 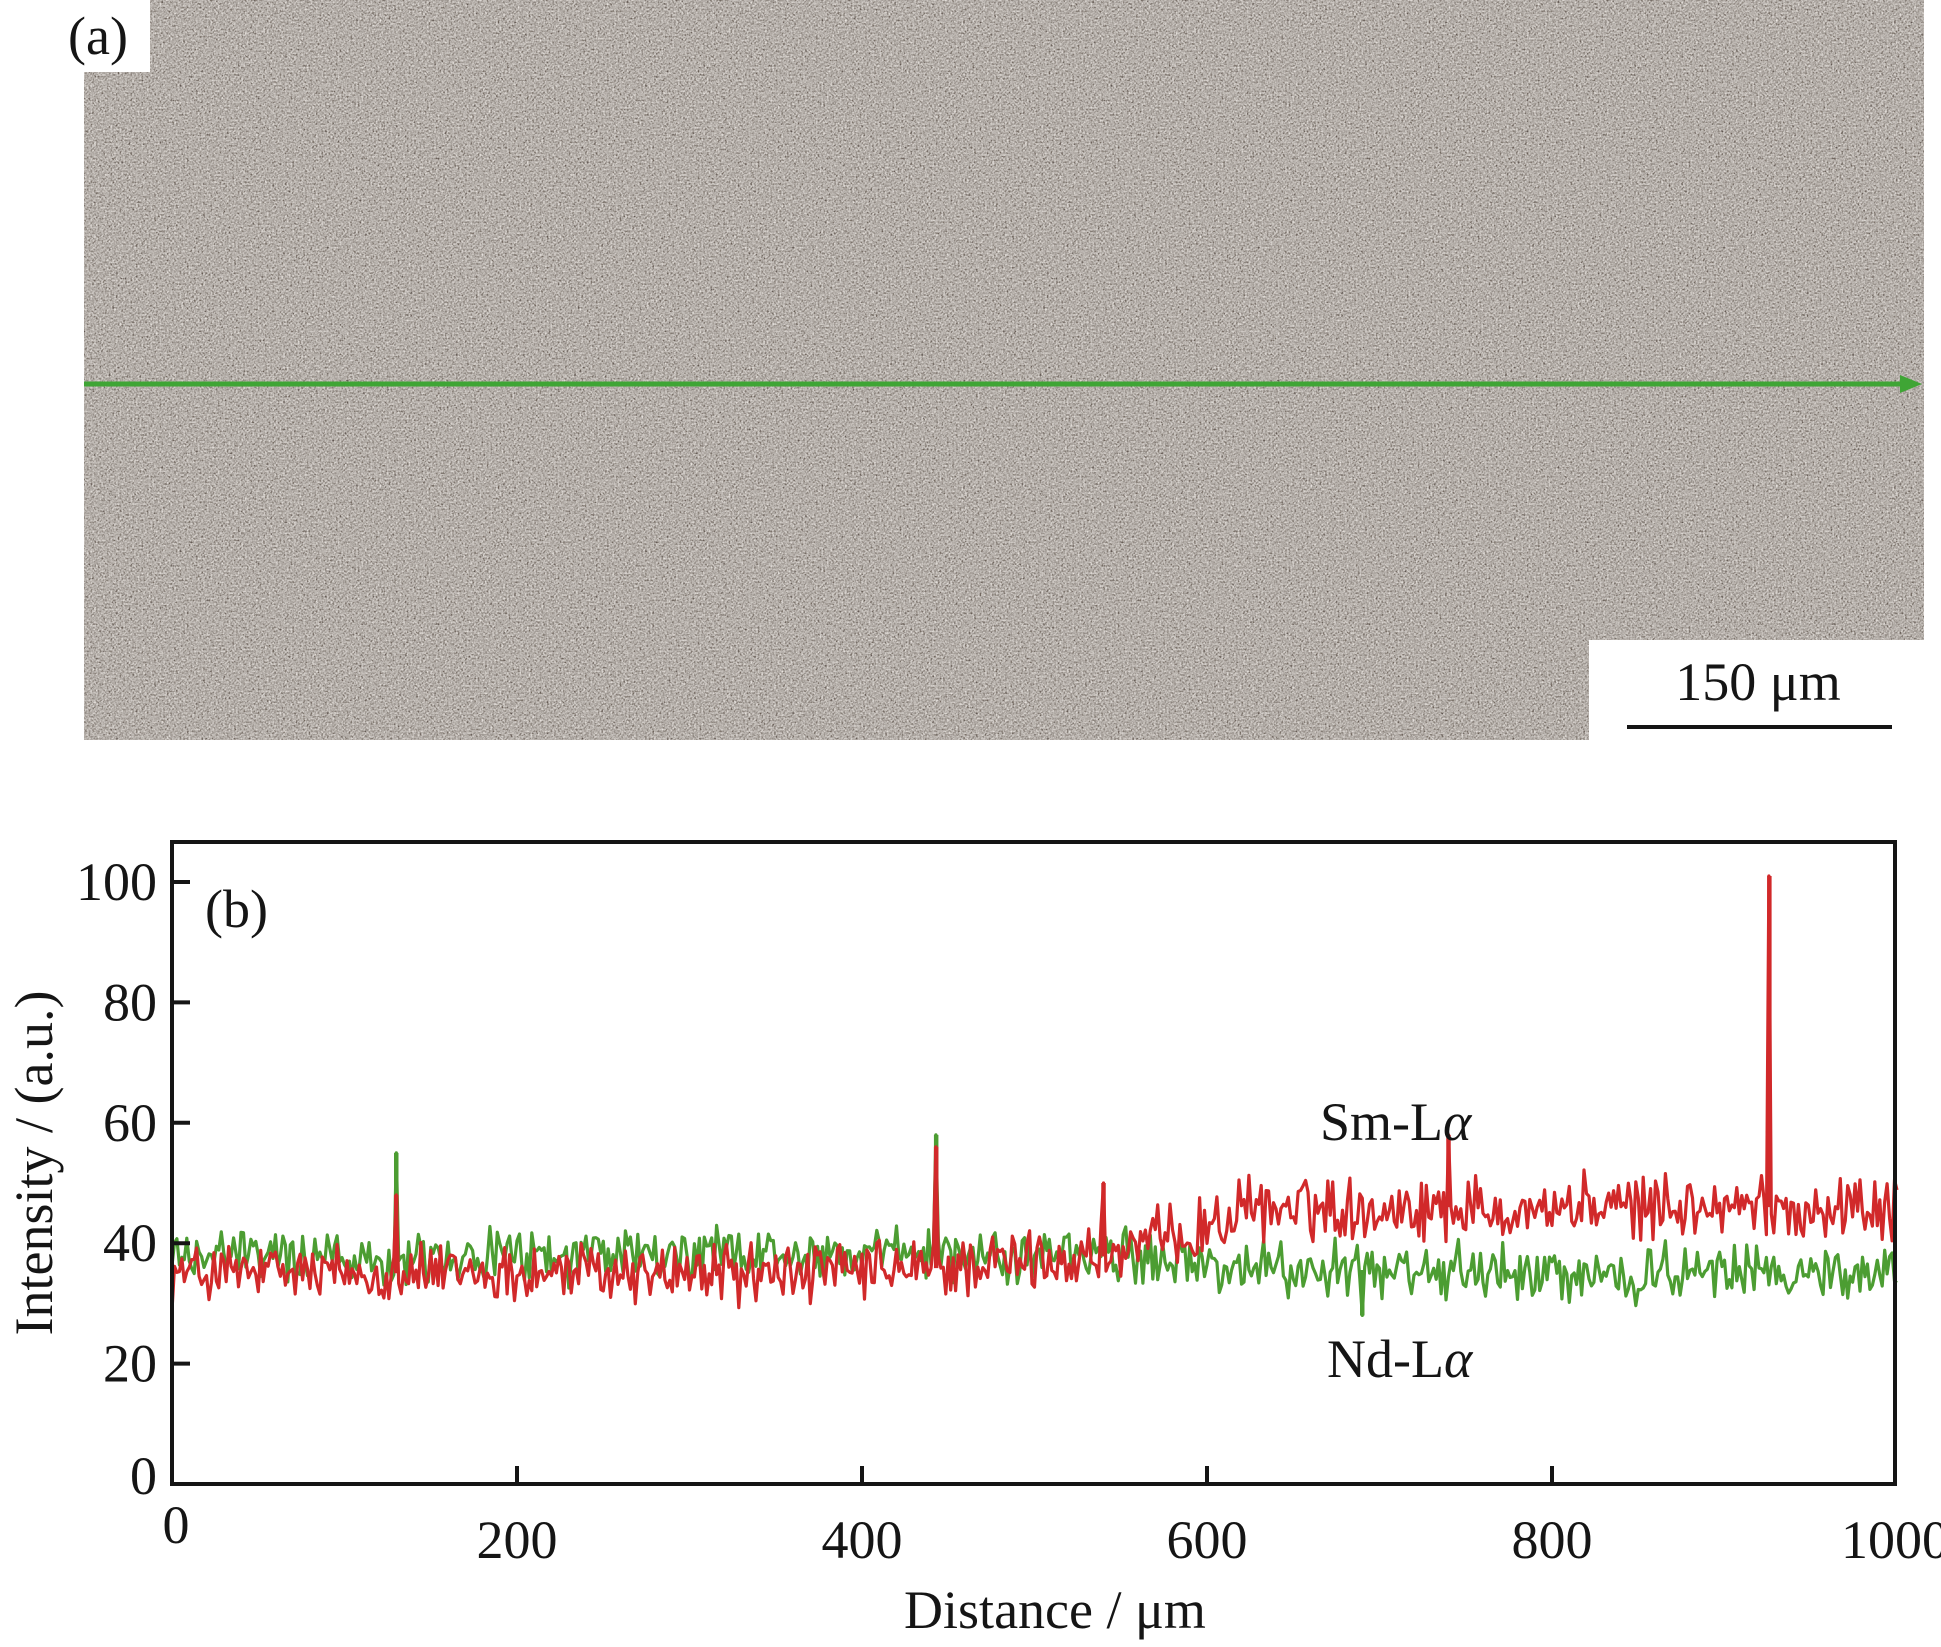 What do you see at coordinates (517, 1540) in the screenshot?
I see `x-tick-label: 200` at bounding box center [517, 1540].